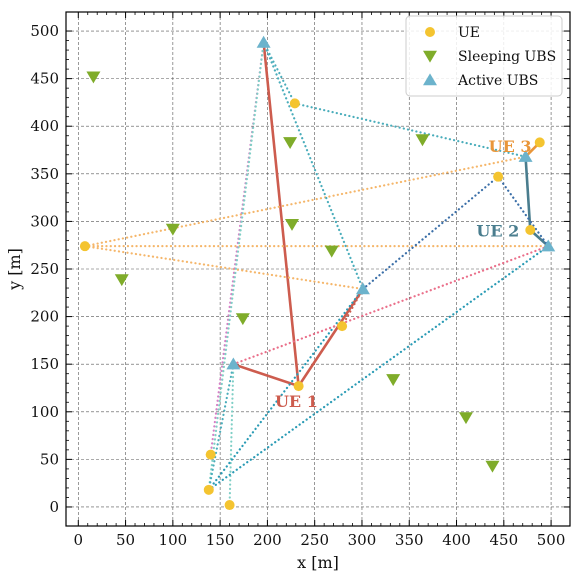 The width and height of the screenshot is (581, 581). Describe the element at coordinates (49, 459) in the screenshot. I see `y-tick-label: 50` at that location.